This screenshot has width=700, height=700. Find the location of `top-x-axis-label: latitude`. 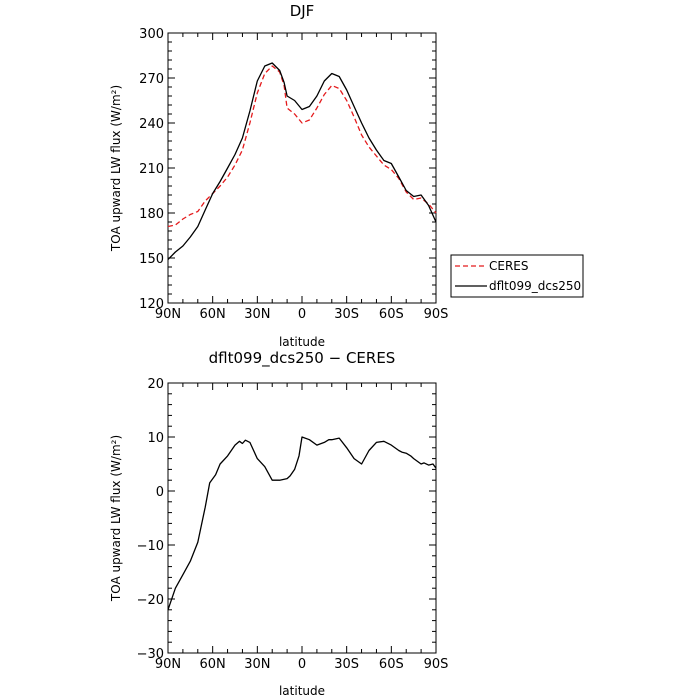

top-x-axis-label: latitude is located at coordinates (302, 342).